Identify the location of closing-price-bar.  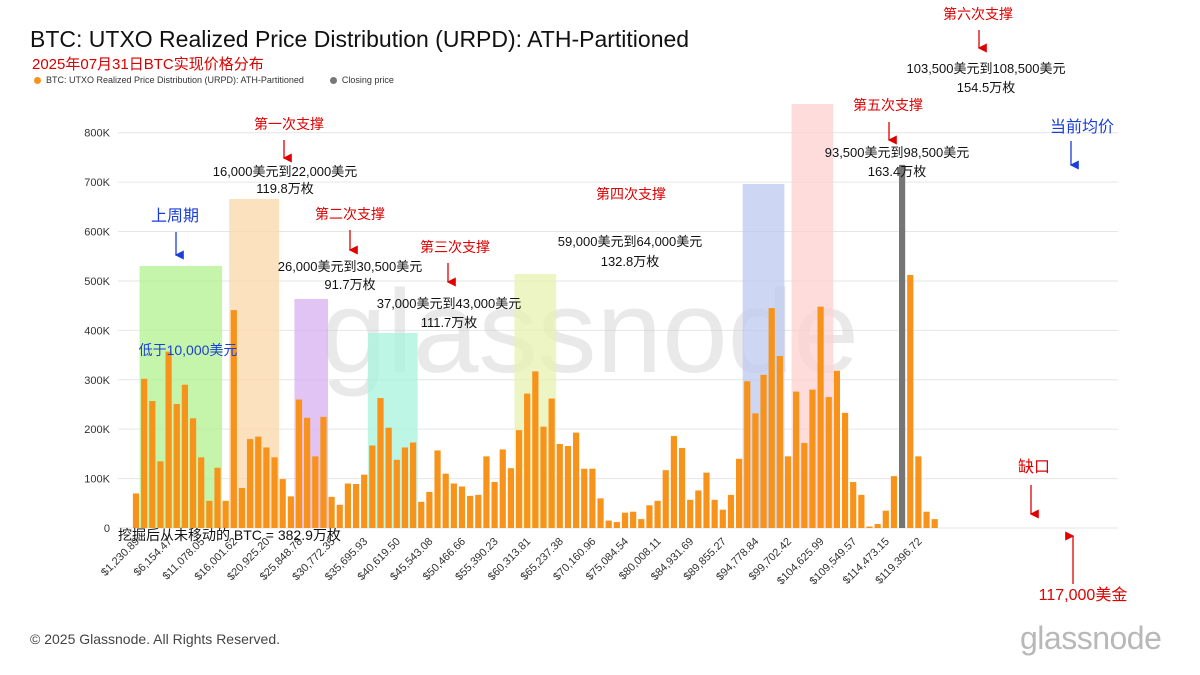
(902, 346).